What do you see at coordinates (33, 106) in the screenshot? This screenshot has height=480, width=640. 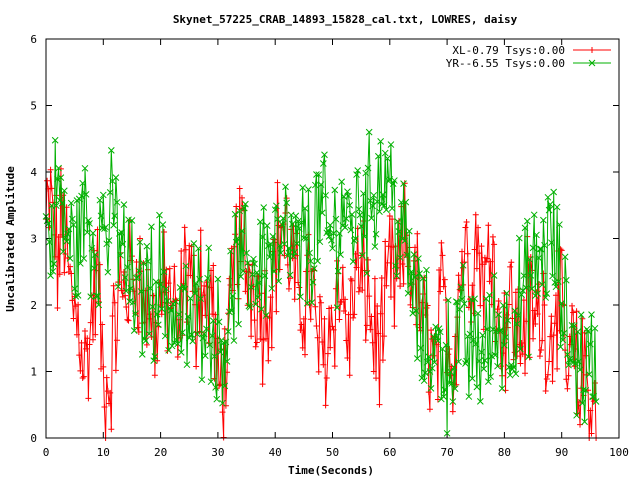 I see `y-tick-label: 5` at bounding box center [33, 106].